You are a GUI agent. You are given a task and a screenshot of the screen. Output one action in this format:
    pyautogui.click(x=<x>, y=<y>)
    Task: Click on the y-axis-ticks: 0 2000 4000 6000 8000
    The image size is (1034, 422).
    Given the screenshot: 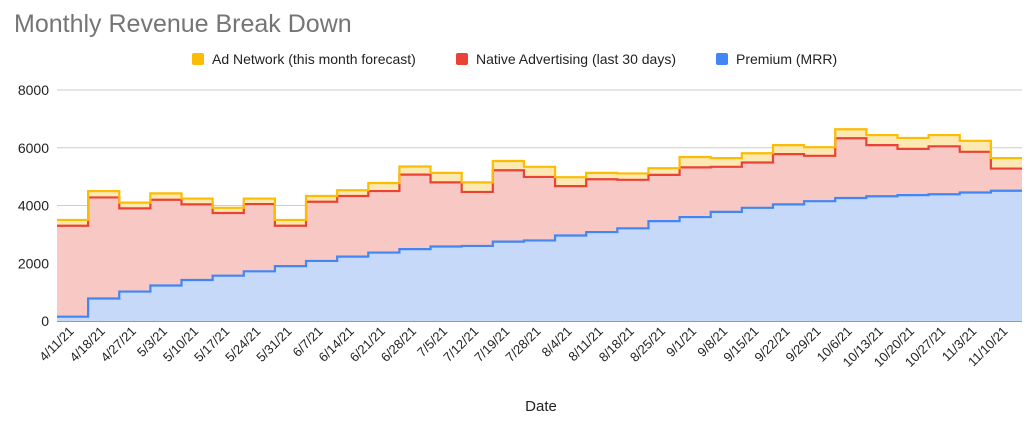 What is the action you would take?
    pyautogui.click(x=33, y=205)
    